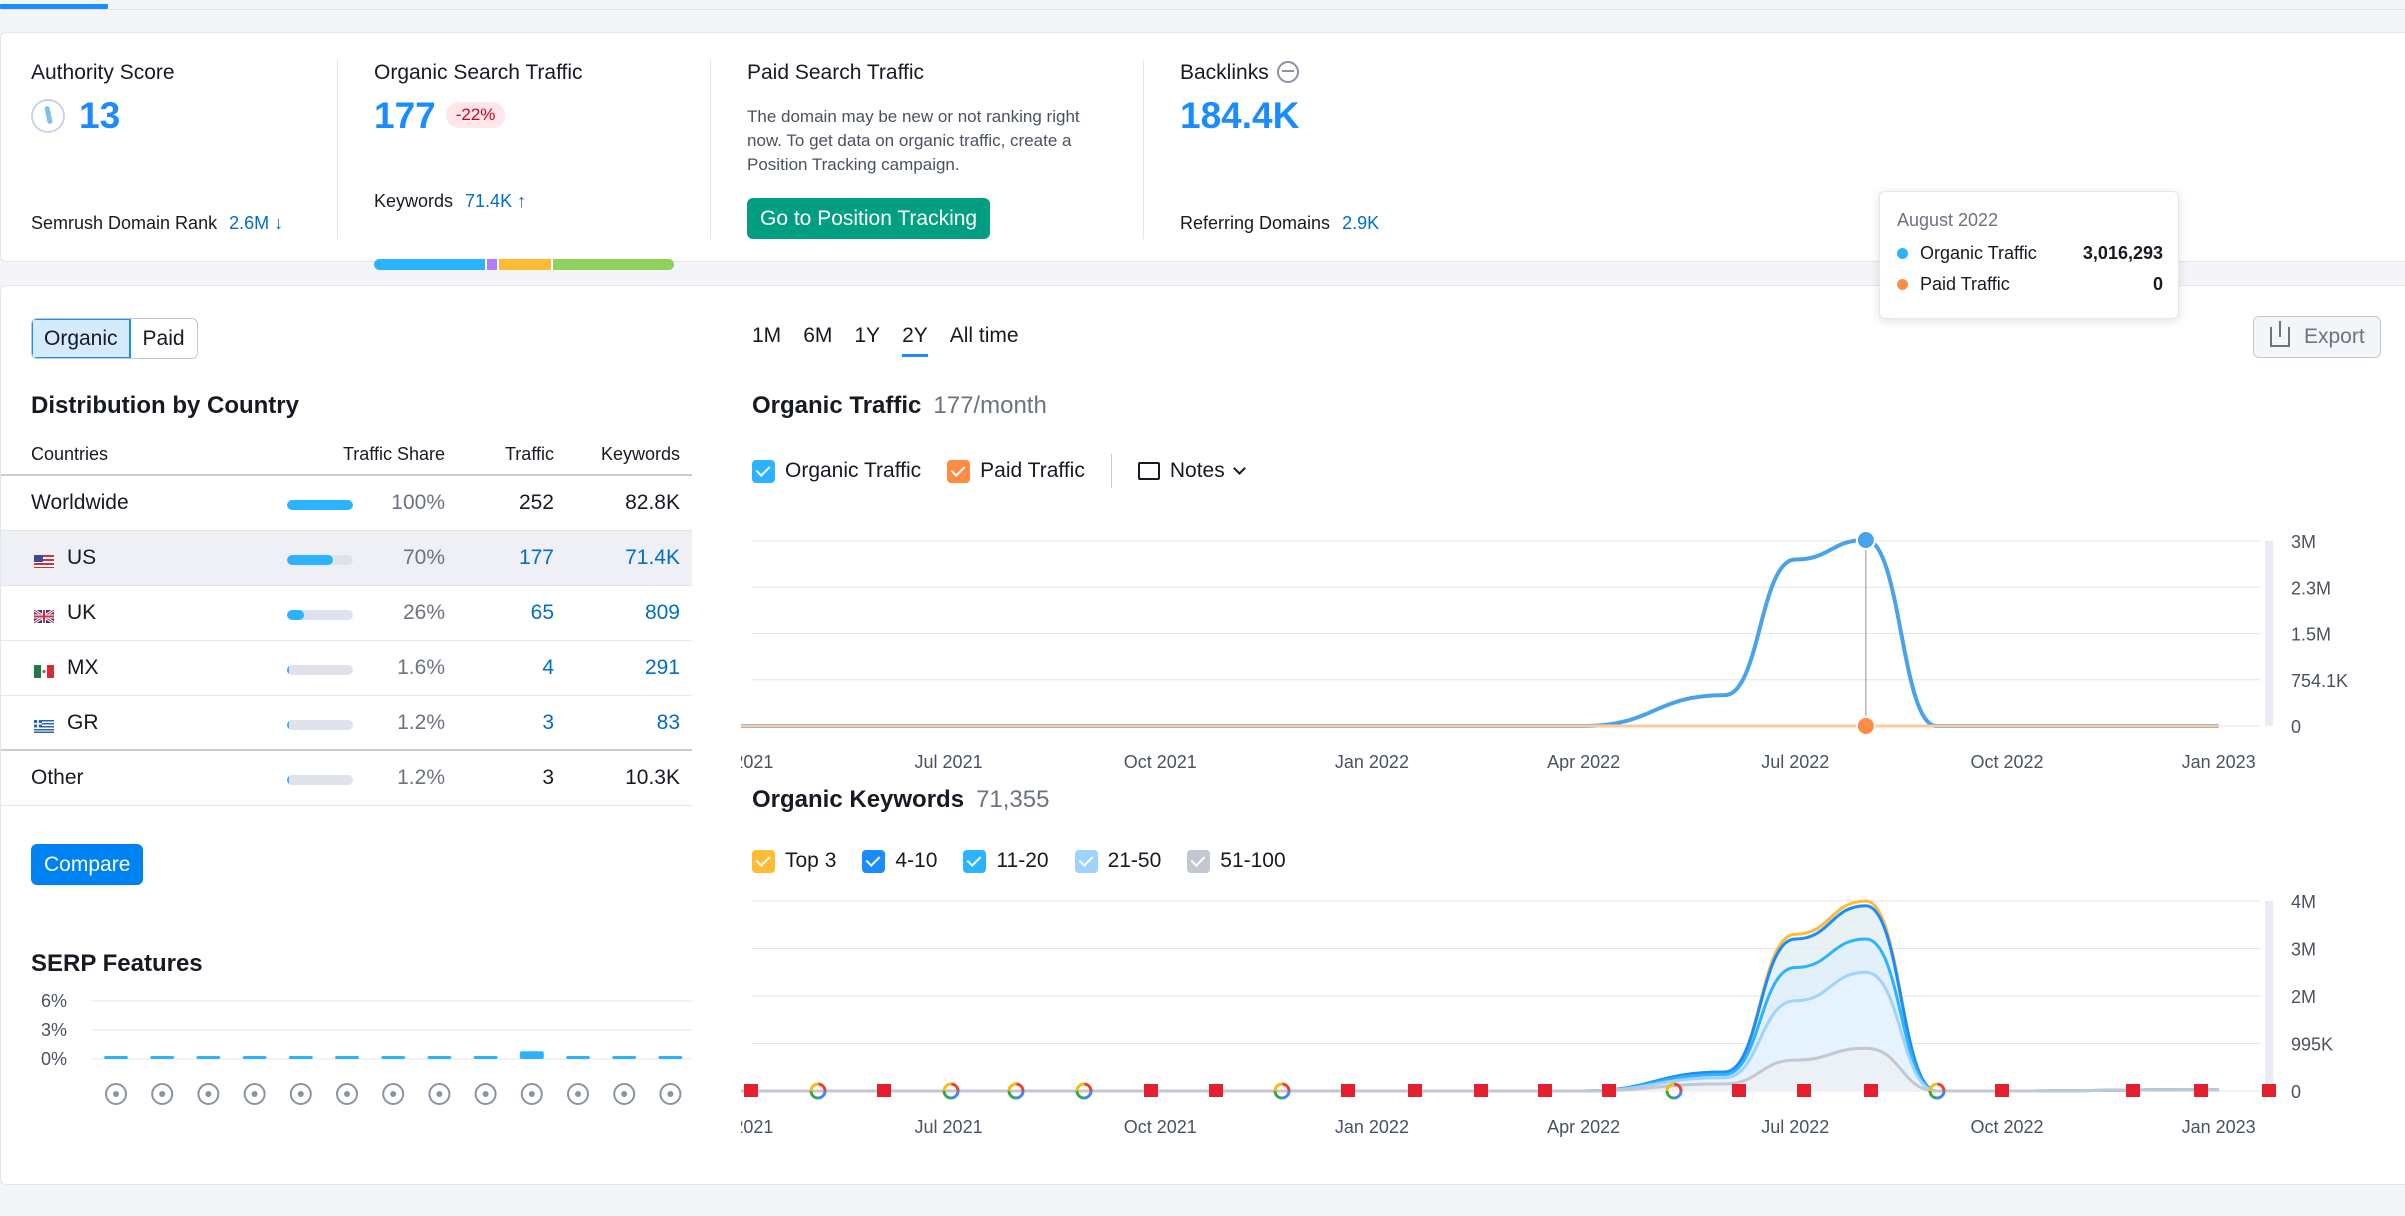 The image size is (2405, 1216). Describe the element at coordinates (1361, 223) in the screenshot. I see `referring-domains-value: 2.9K` at that location.